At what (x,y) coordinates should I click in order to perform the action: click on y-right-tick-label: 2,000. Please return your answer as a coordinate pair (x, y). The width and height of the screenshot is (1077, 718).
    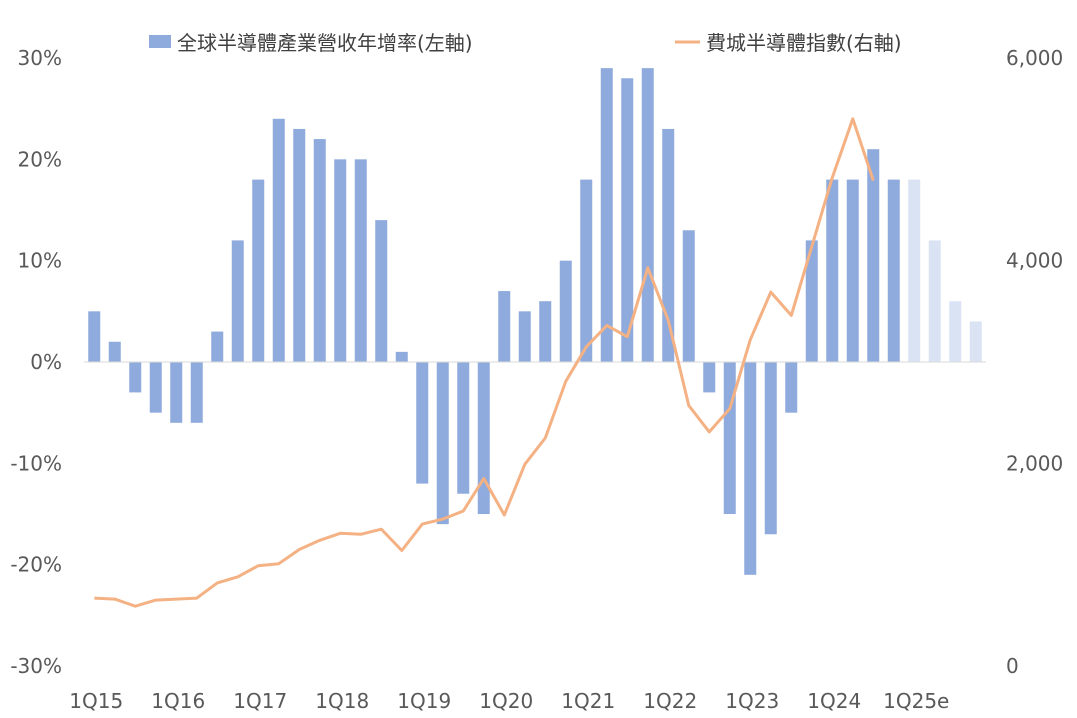
    Looking at the image, I should click on (1034, 463).